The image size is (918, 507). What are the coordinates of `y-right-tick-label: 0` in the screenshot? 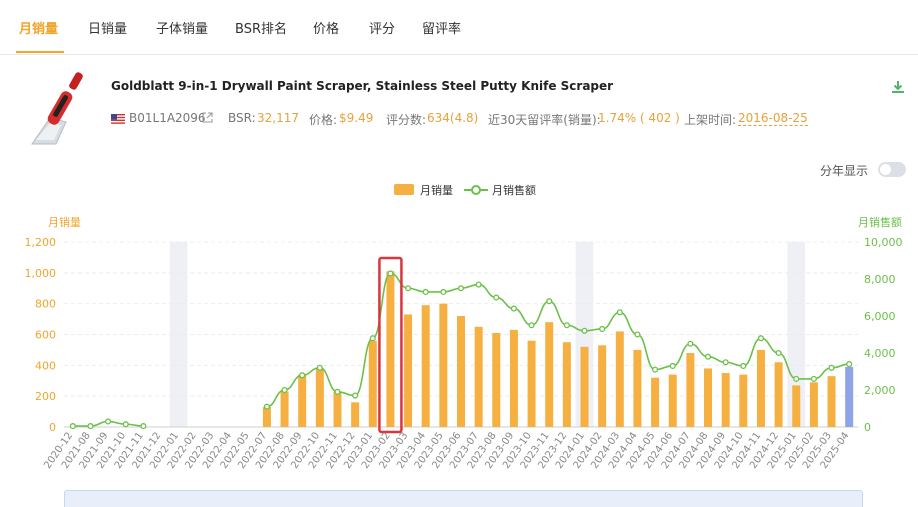 It's located at (867, 427).